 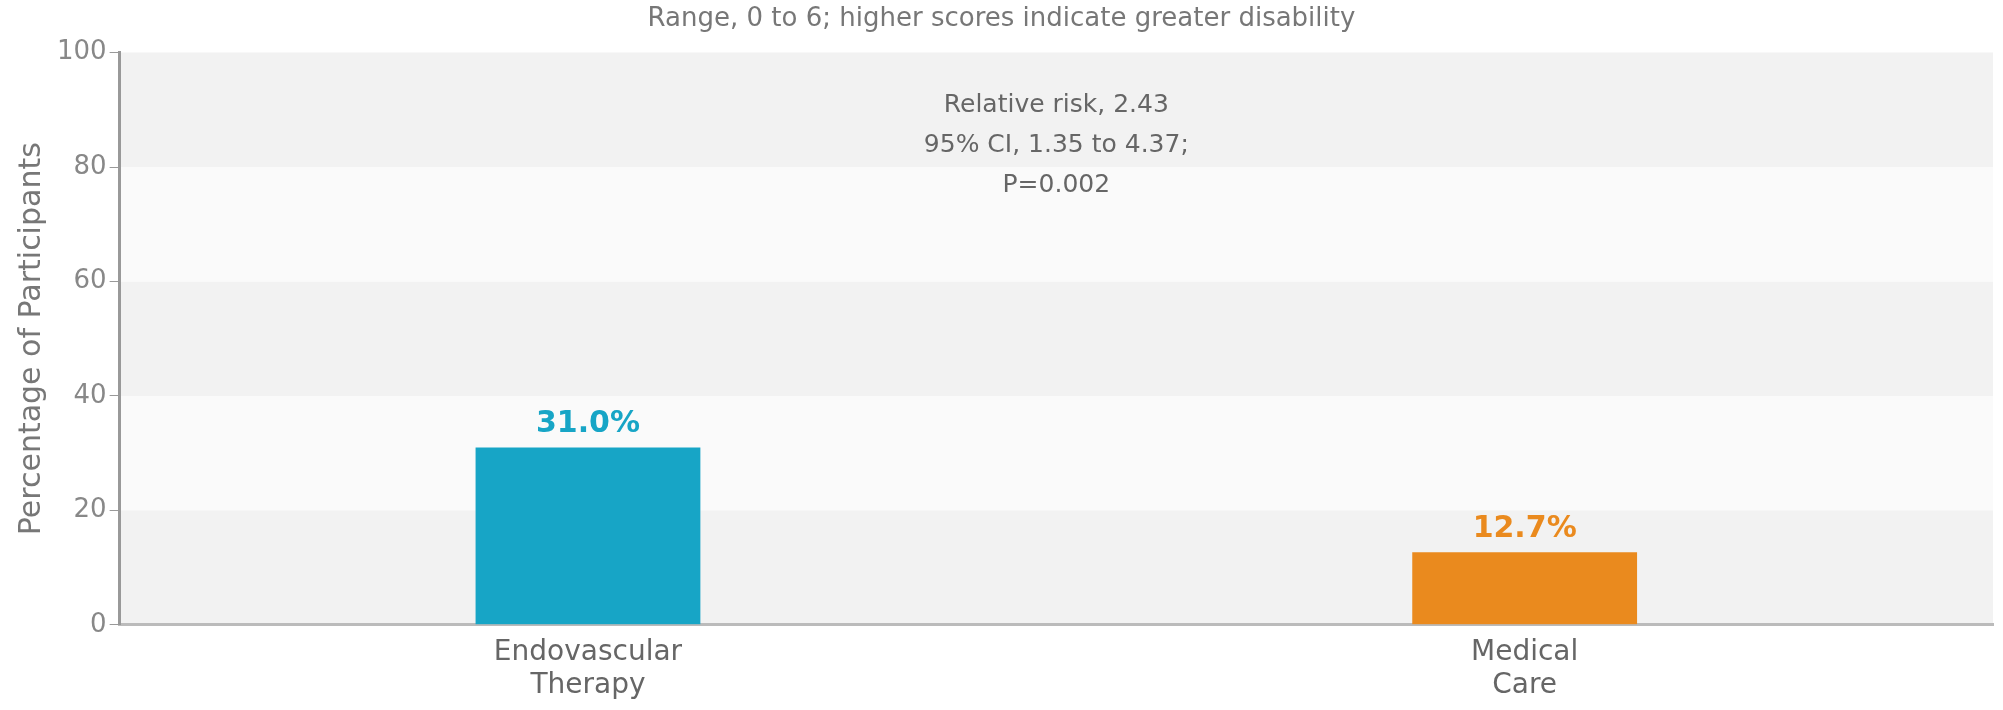 I want to click on annotation: Relative risk, 2.43, so click(x=1056, y=103).